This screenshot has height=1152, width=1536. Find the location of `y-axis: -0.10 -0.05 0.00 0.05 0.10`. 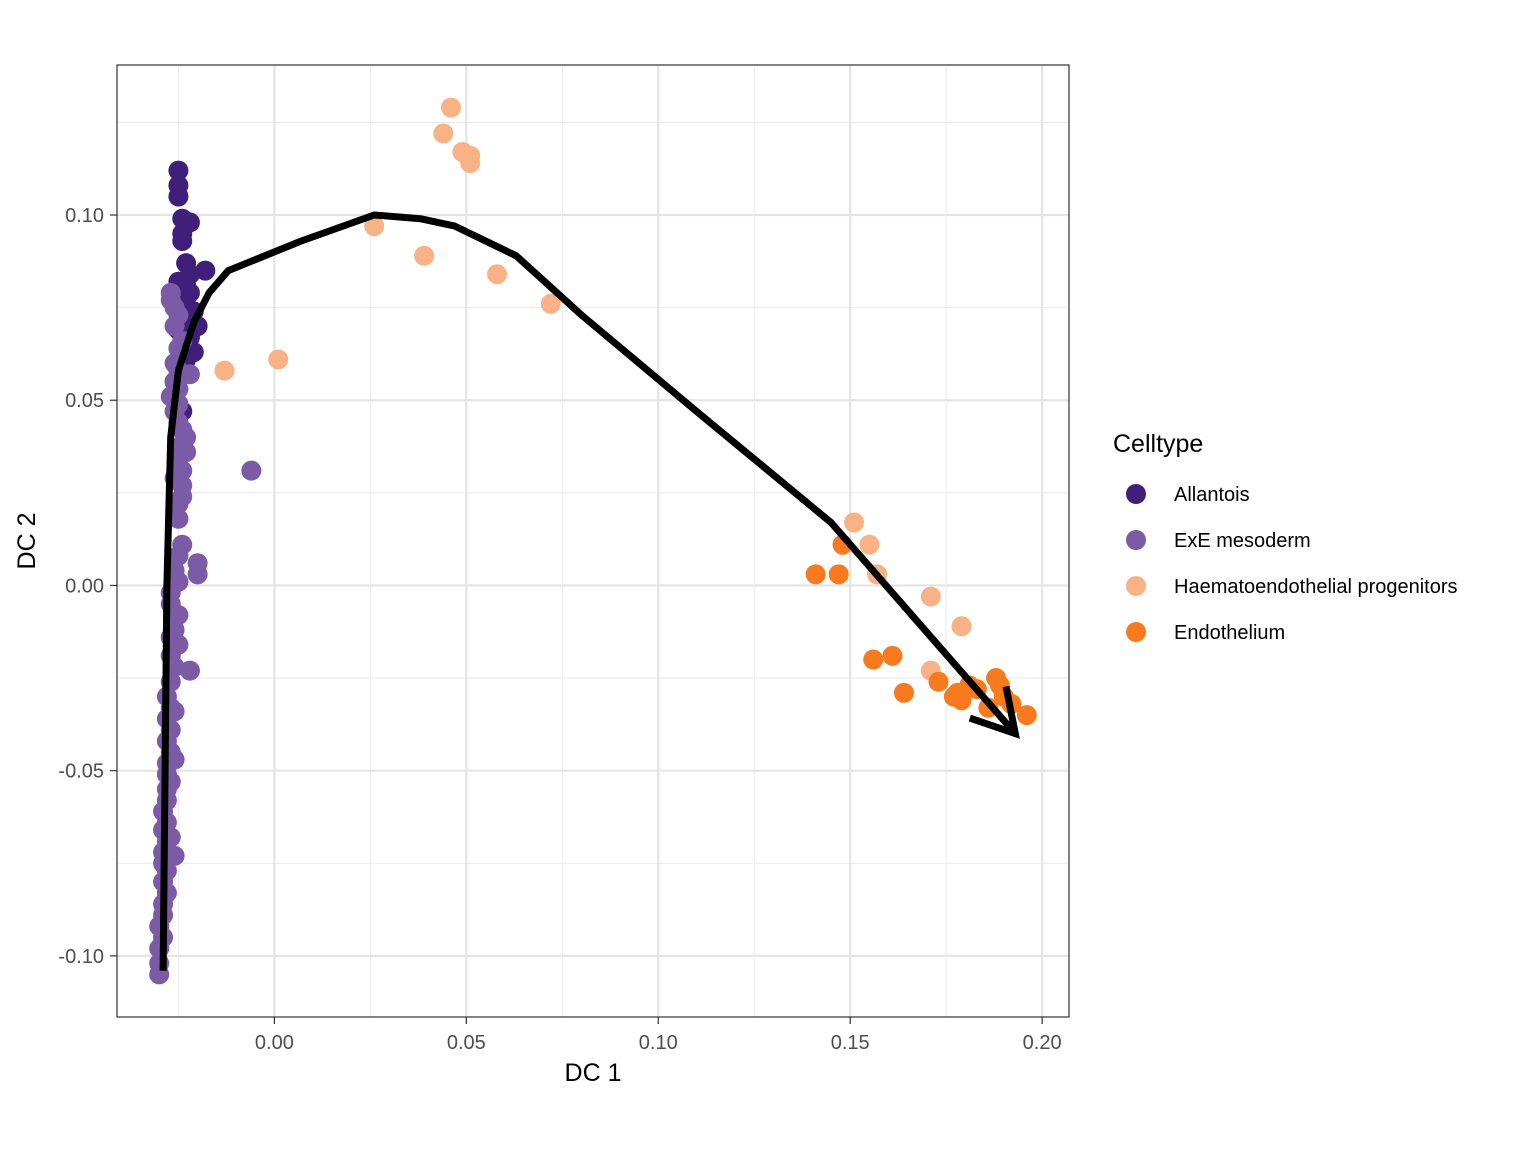

y-axis: -0.10 -0.05 0.00 0.05 0.10 is located at coordinates (87, 586).